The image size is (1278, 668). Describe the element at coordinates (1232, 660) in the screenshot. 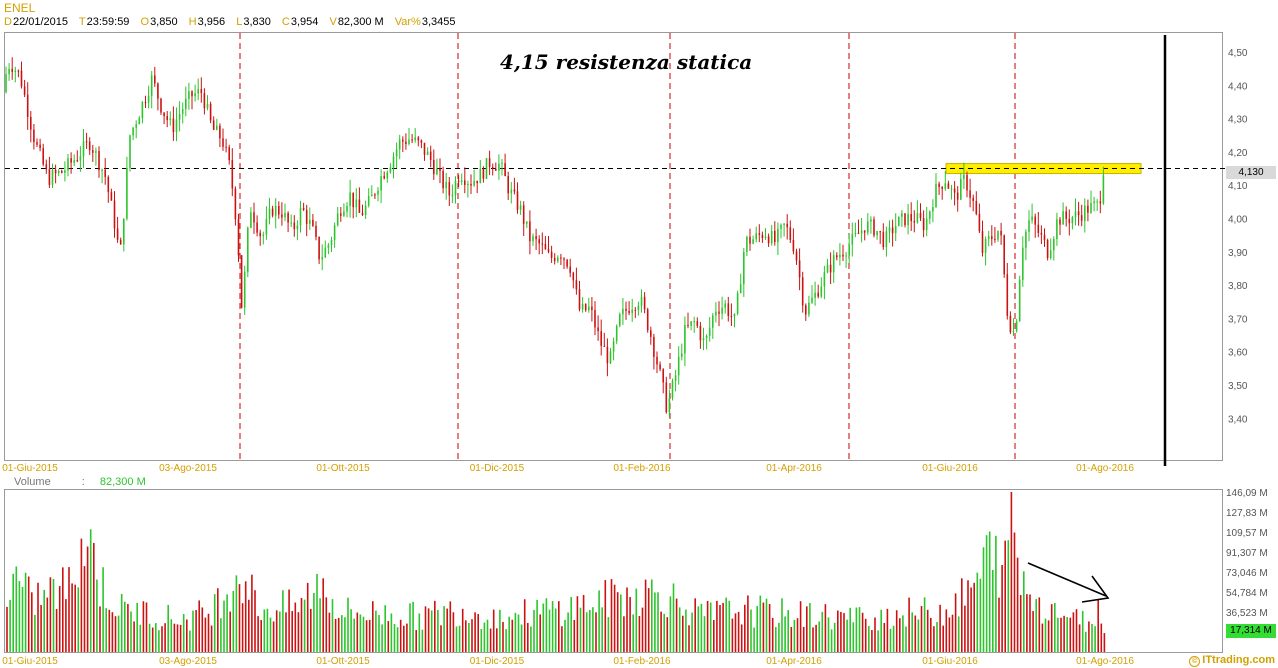

I see `brand-watermark: © ITtrading.com` at that location.